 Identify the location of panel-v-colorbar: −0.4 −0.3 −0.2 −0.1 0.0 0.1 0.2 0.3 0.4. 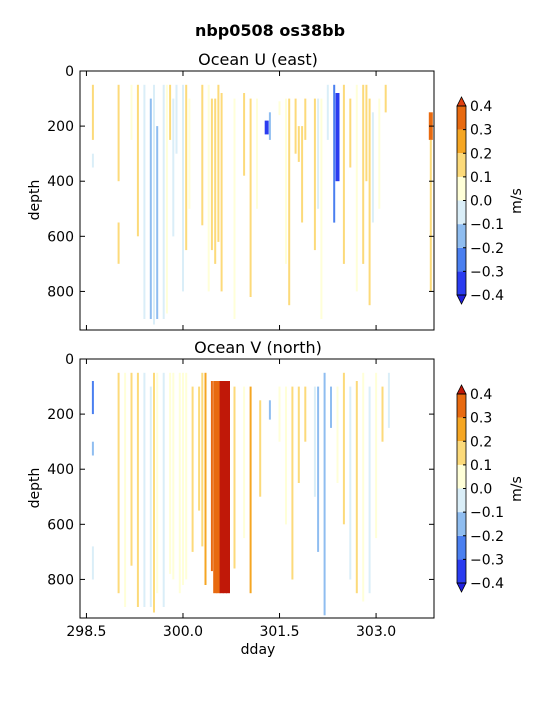
(480, 488).